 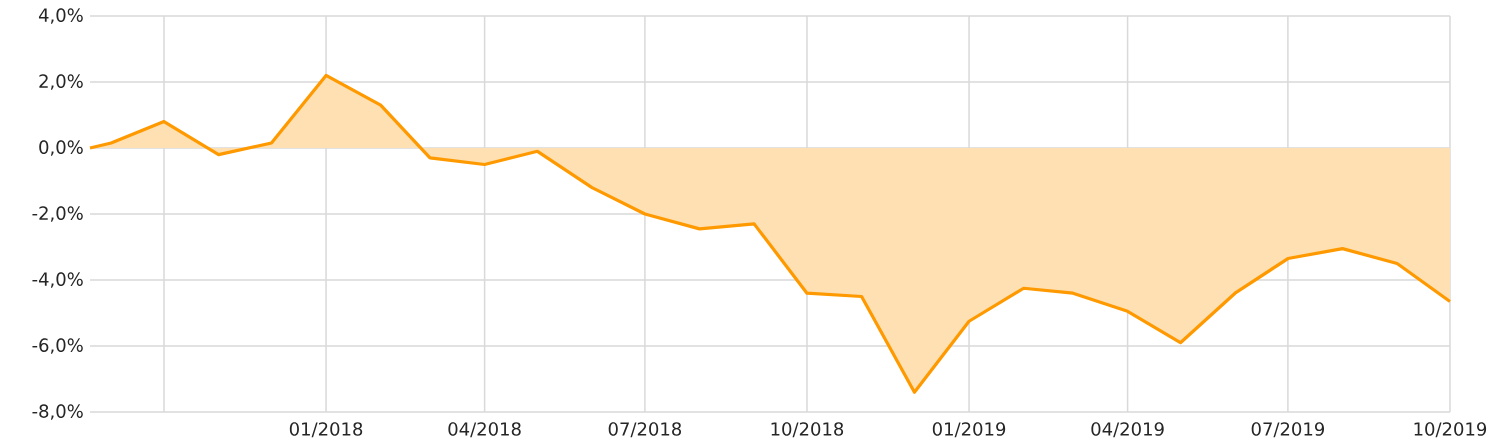 I want to click on y-tick-label: 4,0%, so click(x=60, y=16).